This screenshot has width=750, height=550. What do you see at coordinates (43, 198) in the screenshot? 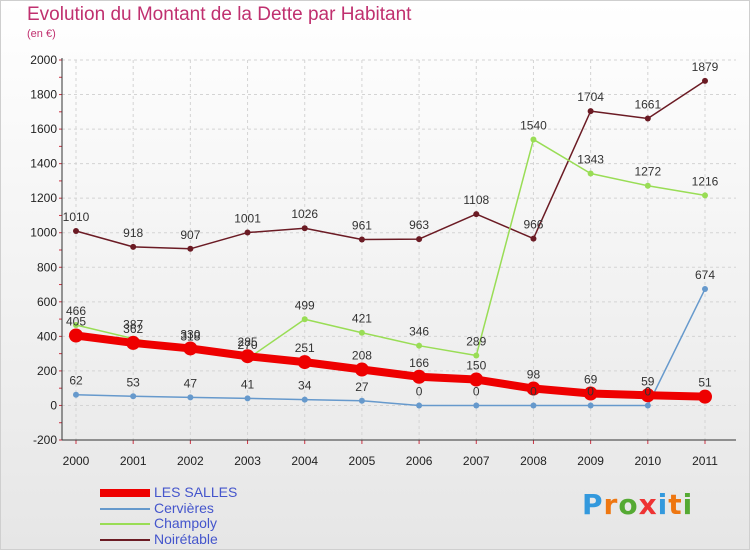
I see `y-tick-label: 1200` at bounding box center [43, 198].